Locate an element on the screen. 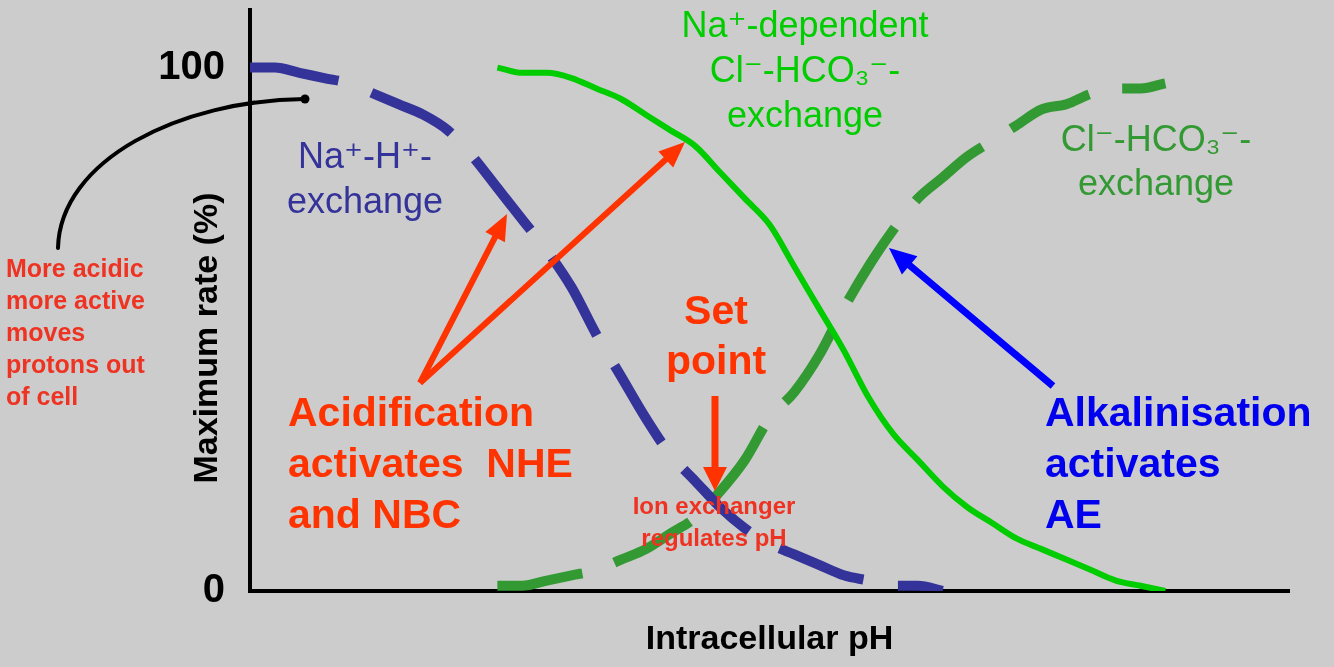  annotation: Alkalinisation activates AE is located at coordinates (1178, 463).